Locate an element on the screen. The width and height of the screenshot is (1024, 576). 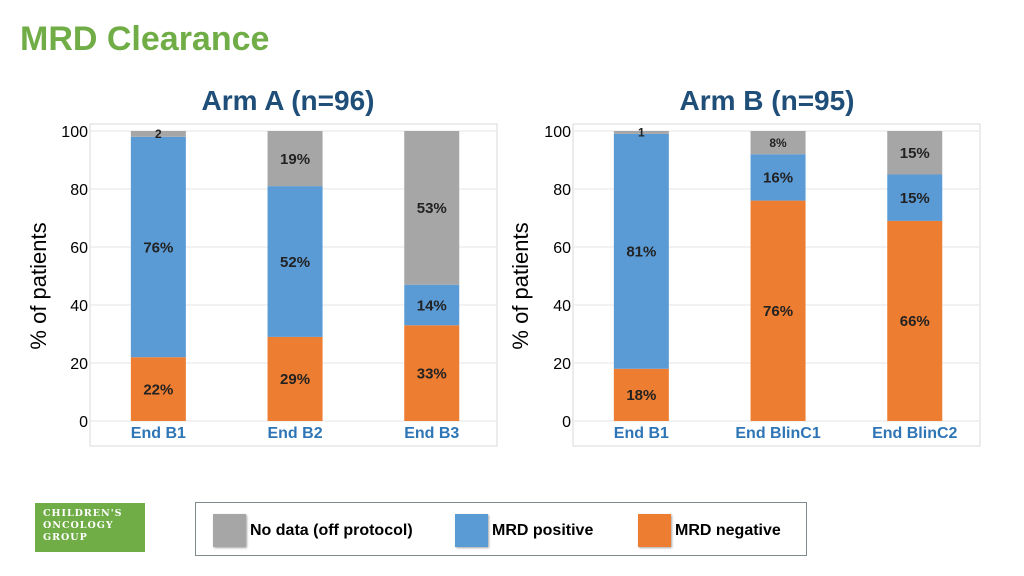
data-label: 52% is located at coordinates (295, 262).